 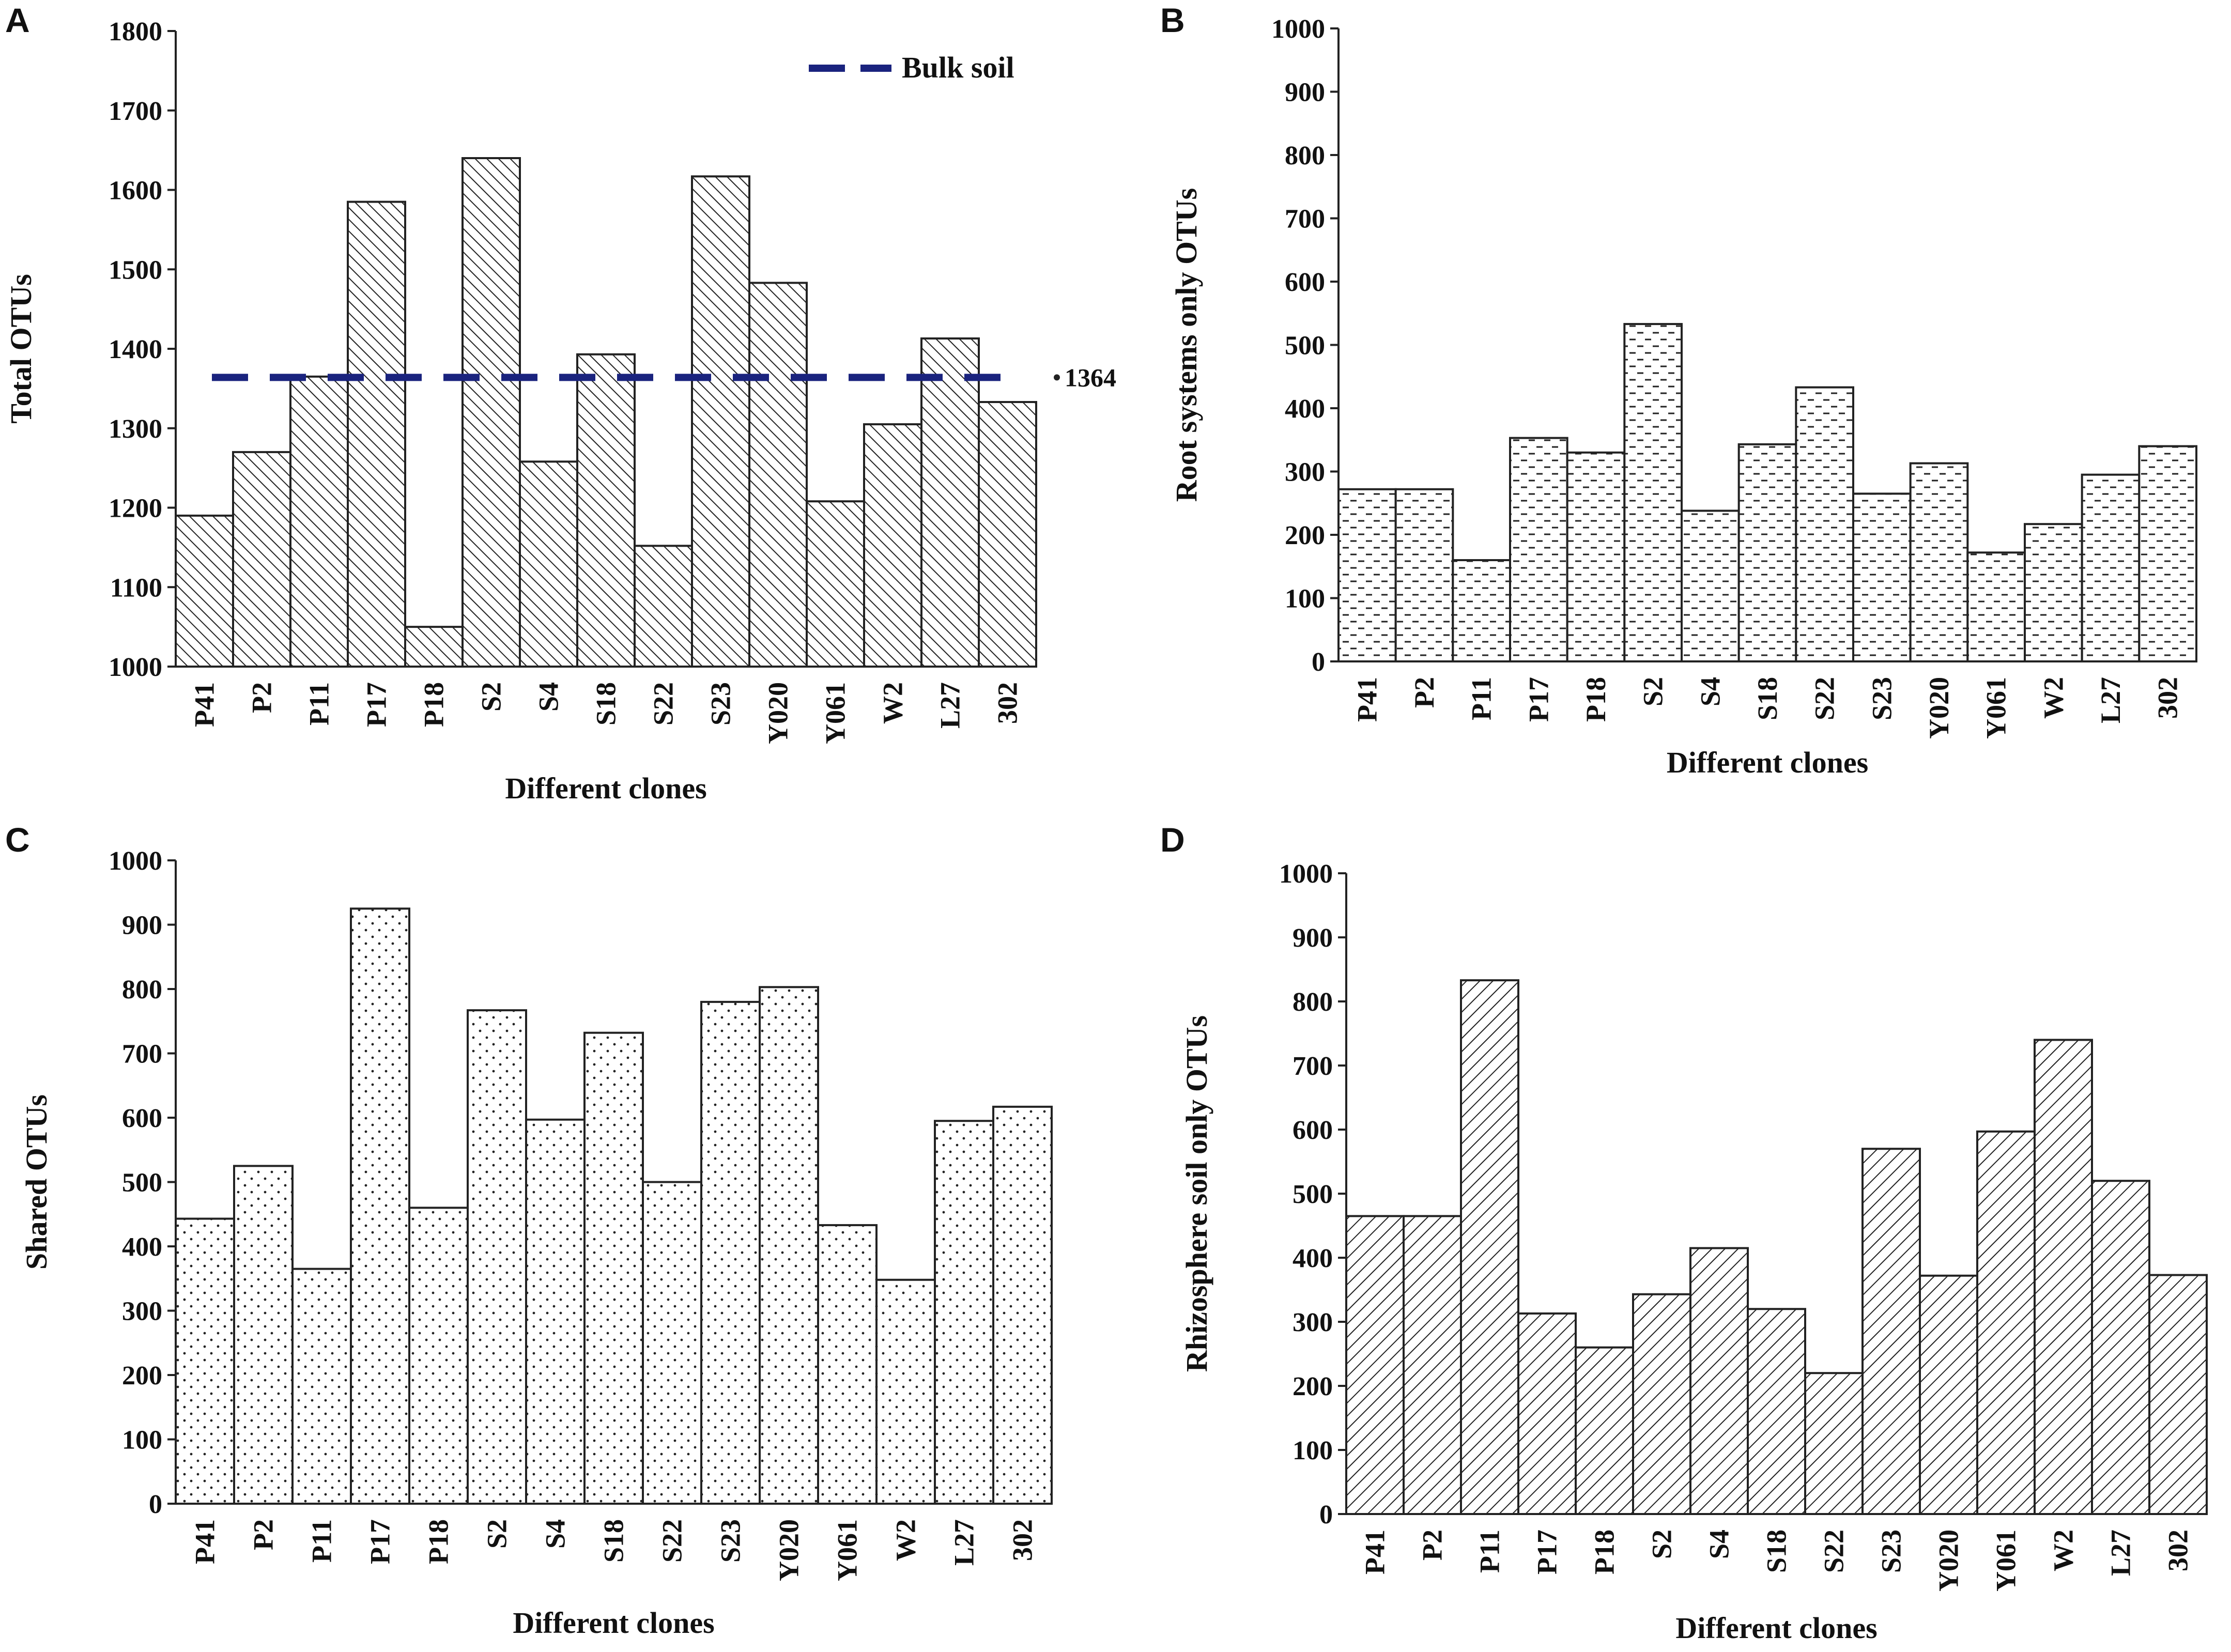 What do you see at coordinates (438, 1541) in the screenshot?
I see `panel-c-category-label: P18` at bounding box center [438, 1541].